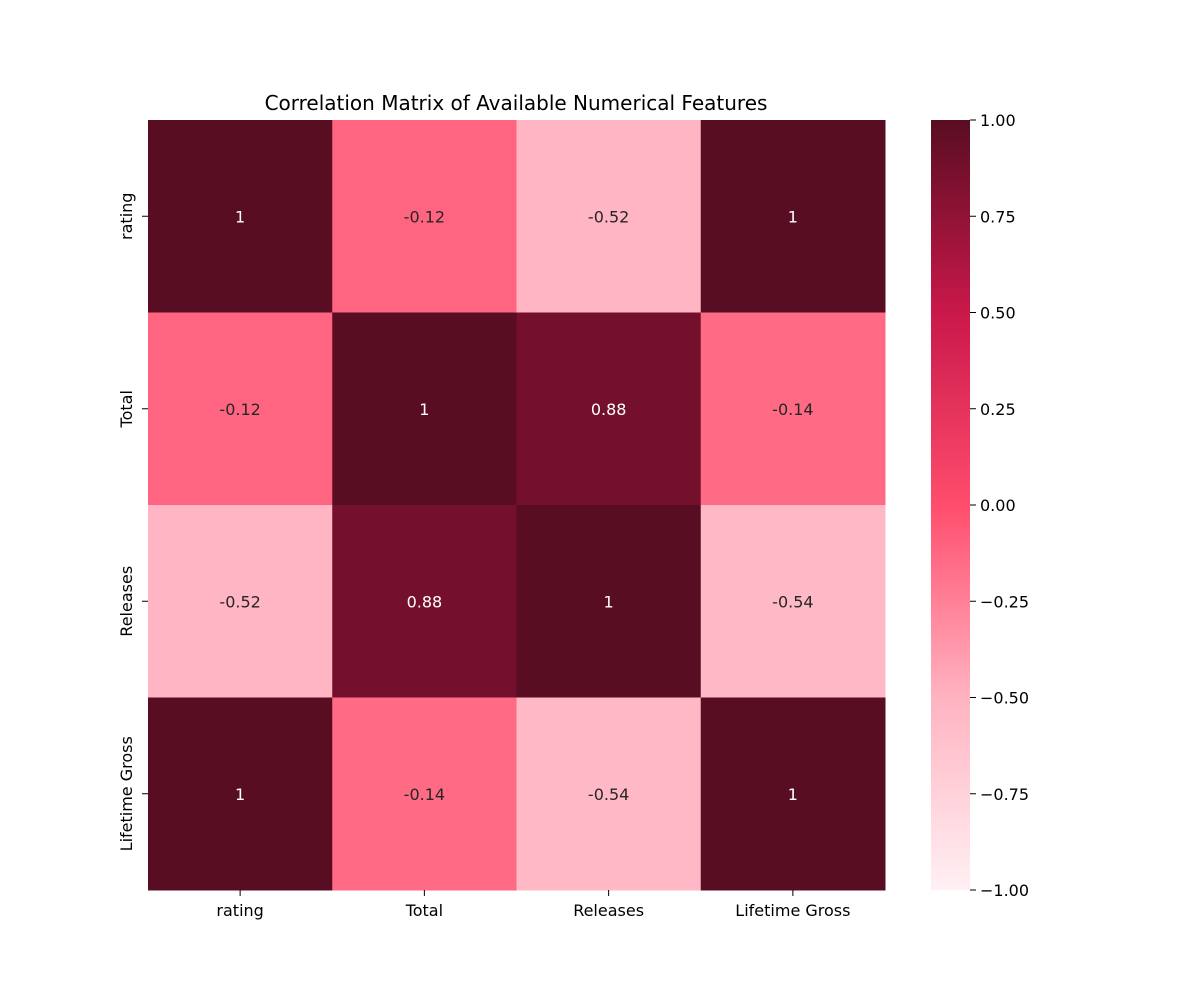 The height and width of the screenshot is (1000, 1187). I want to click on colorbar-tick-label: −0.50, so click(1004, 698).